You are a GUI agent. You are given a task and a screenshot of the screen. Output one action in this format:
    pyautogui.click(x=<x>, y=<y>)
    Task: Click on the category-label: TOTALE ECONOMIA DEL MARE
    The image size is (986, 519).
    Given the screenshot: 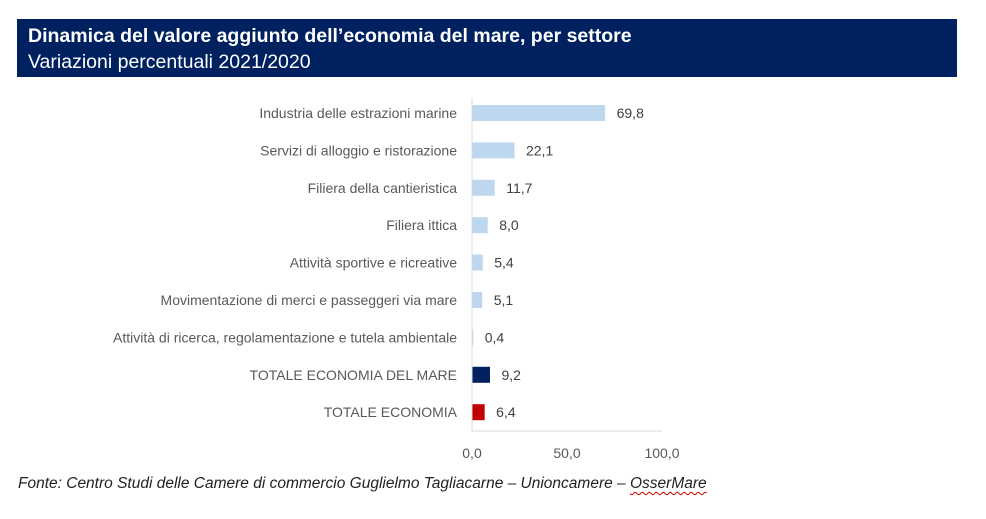 What is the action you would take?
    pyautogui.click(x=353, y=375)
    